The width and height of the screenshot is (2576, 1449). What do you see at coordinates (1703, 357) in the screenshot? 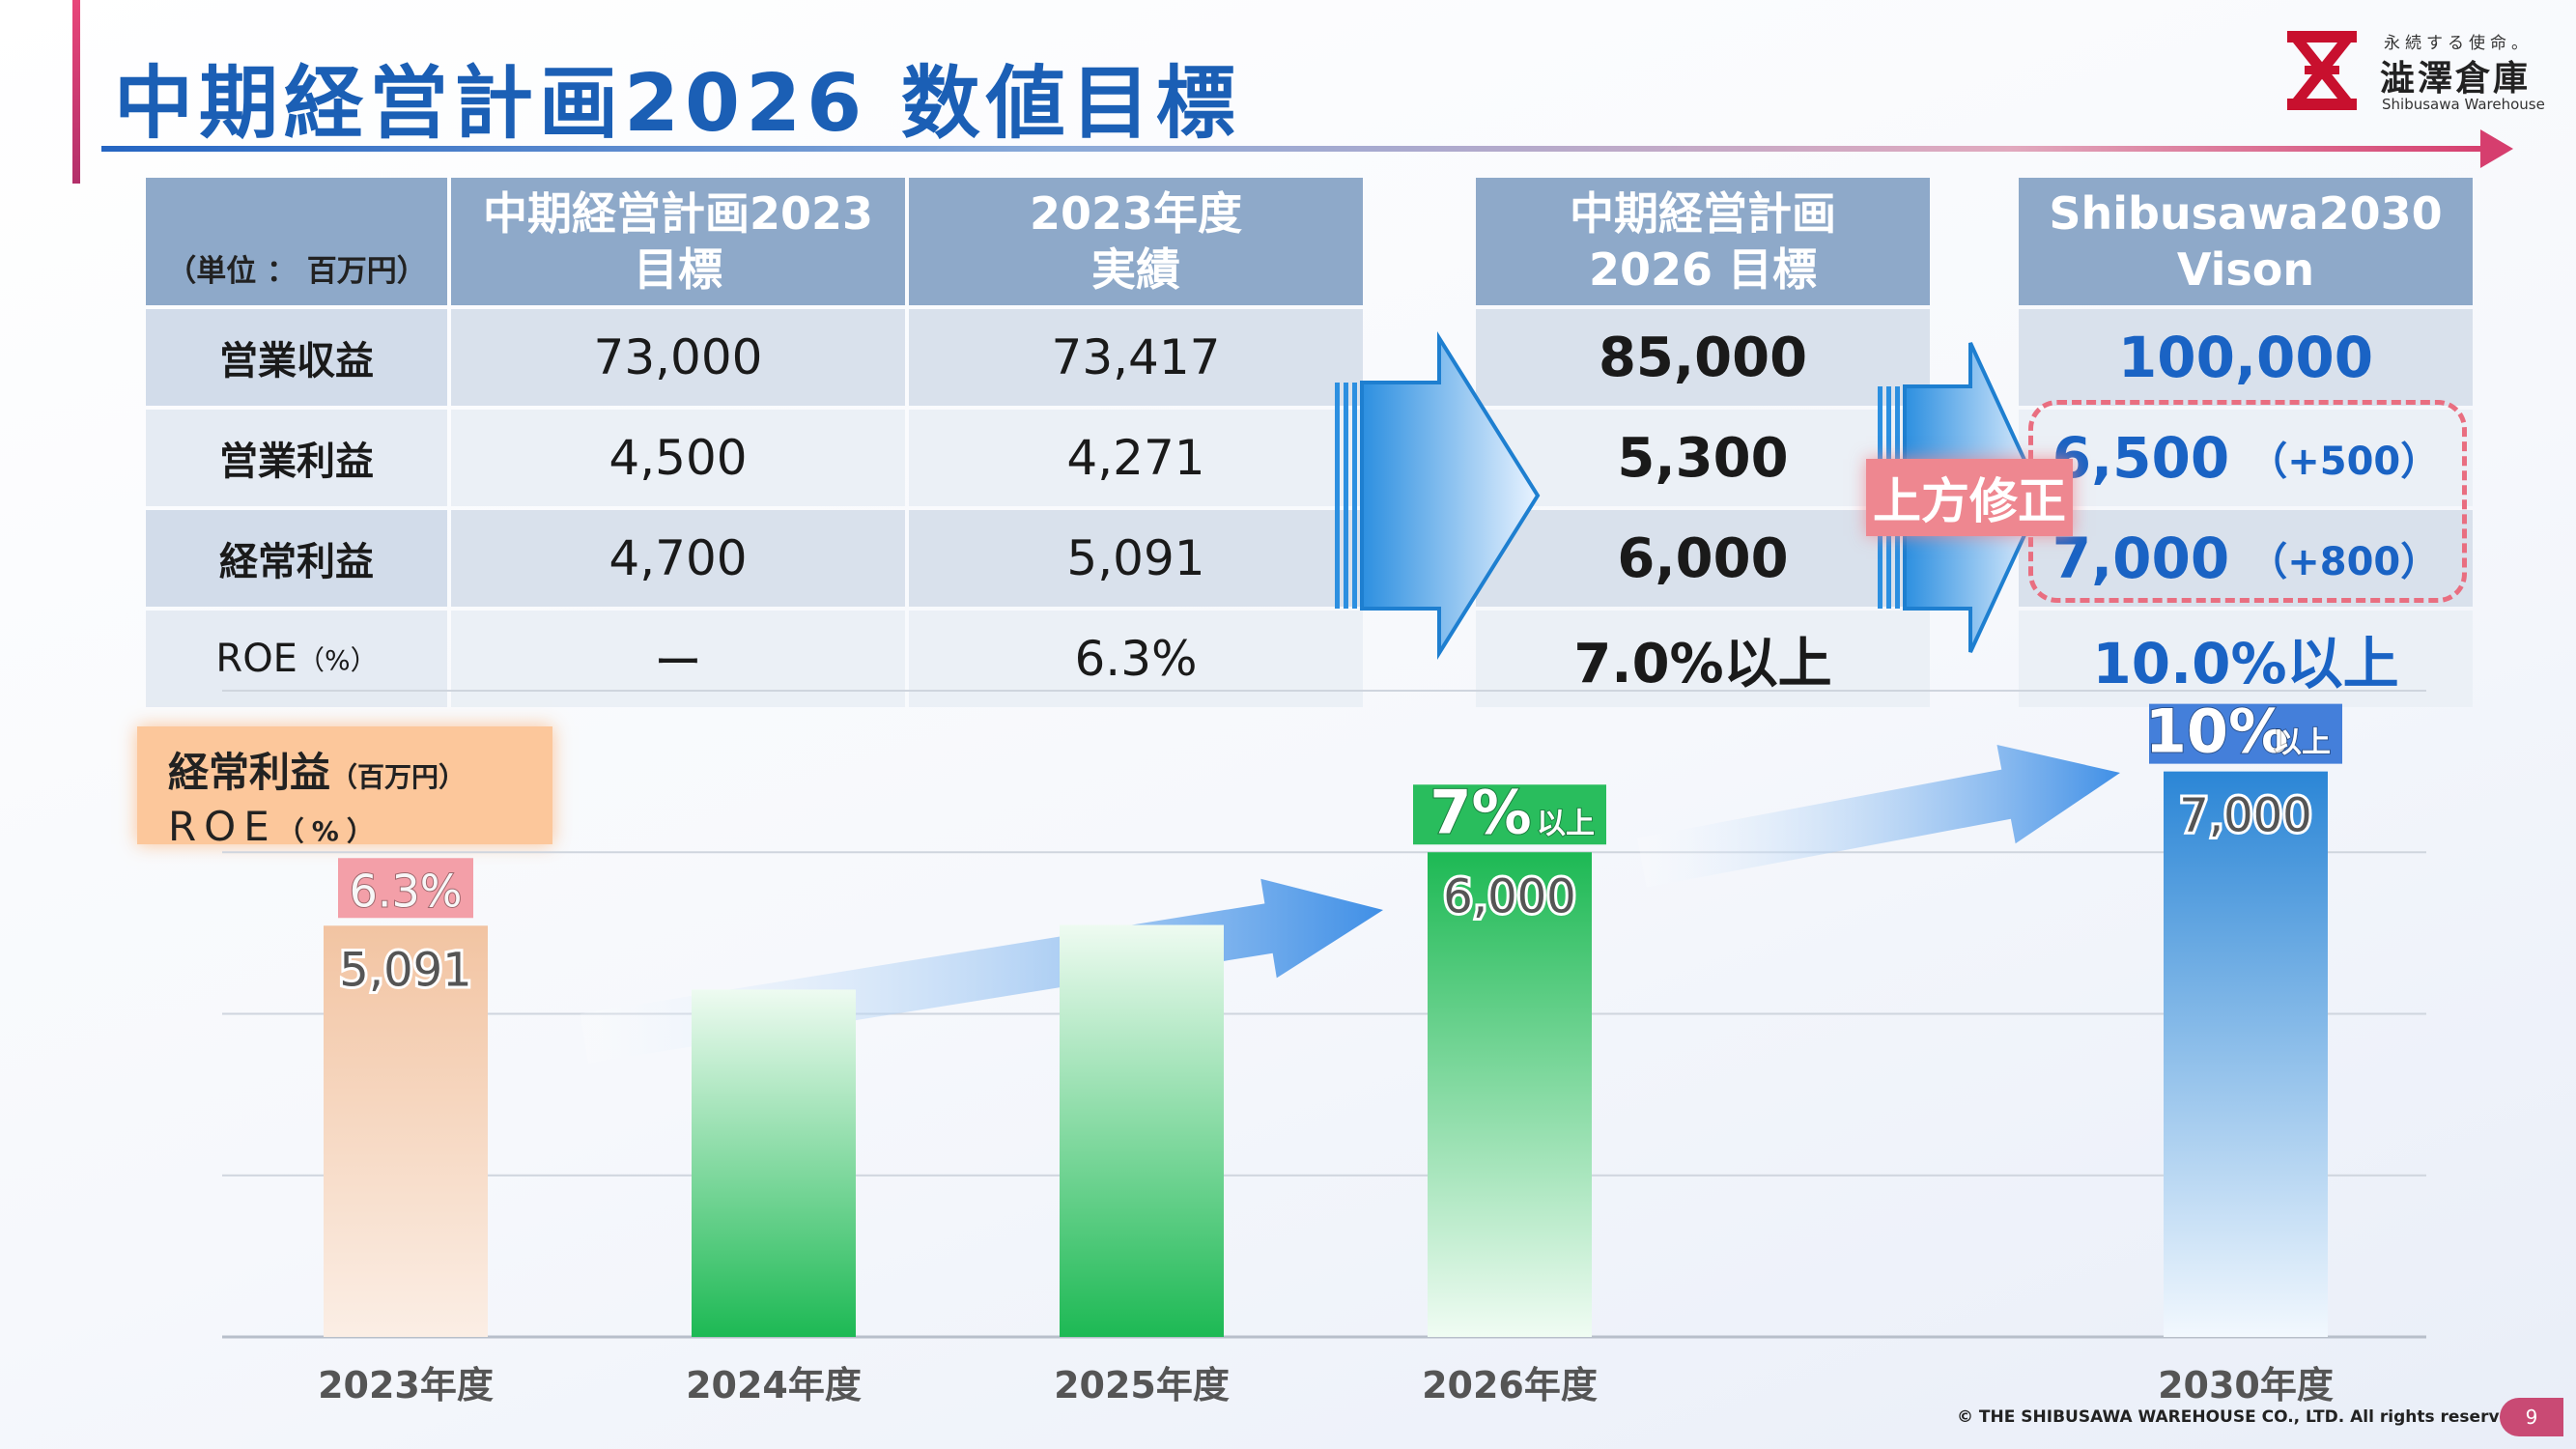
I see `cell-target2026: 85,000` at bounding box center [1703, 357].